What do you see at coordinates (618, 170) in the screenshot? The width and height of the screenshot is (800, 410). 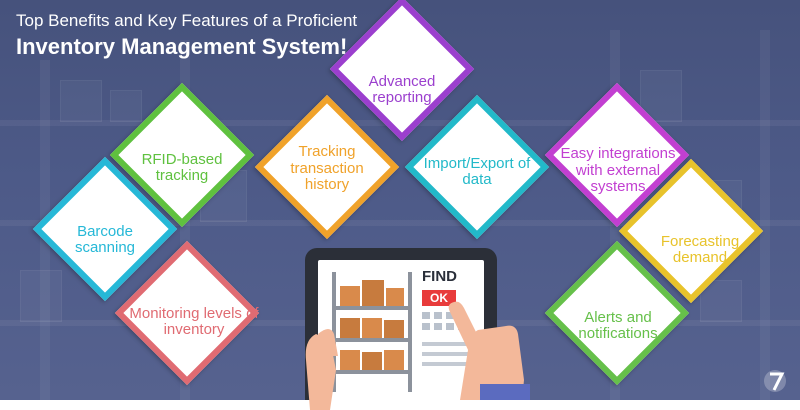 I see `label-easy-integrations: Easy integrations with external systems` at bounding box center [618, 170].